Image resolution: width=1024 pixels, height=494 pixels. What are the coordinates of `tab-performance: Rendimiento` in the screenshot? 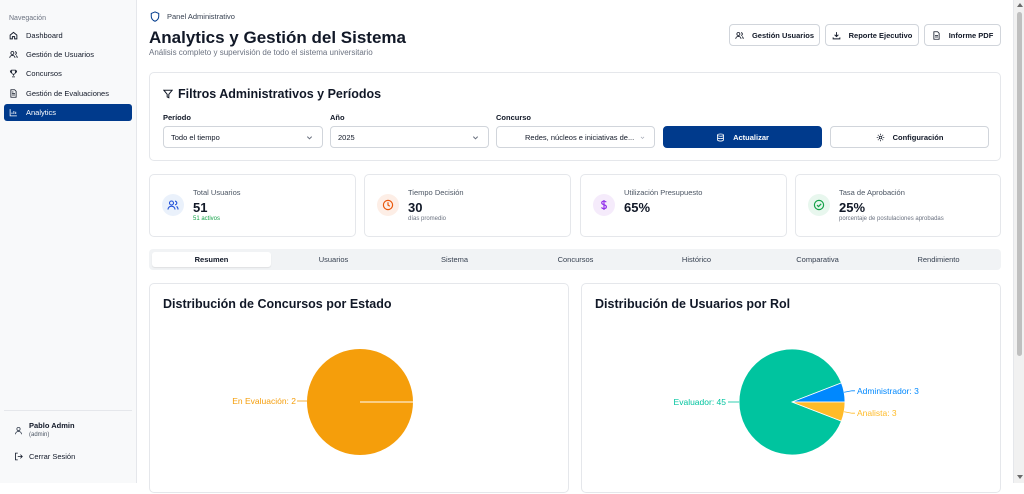 It's located at (938, 259).